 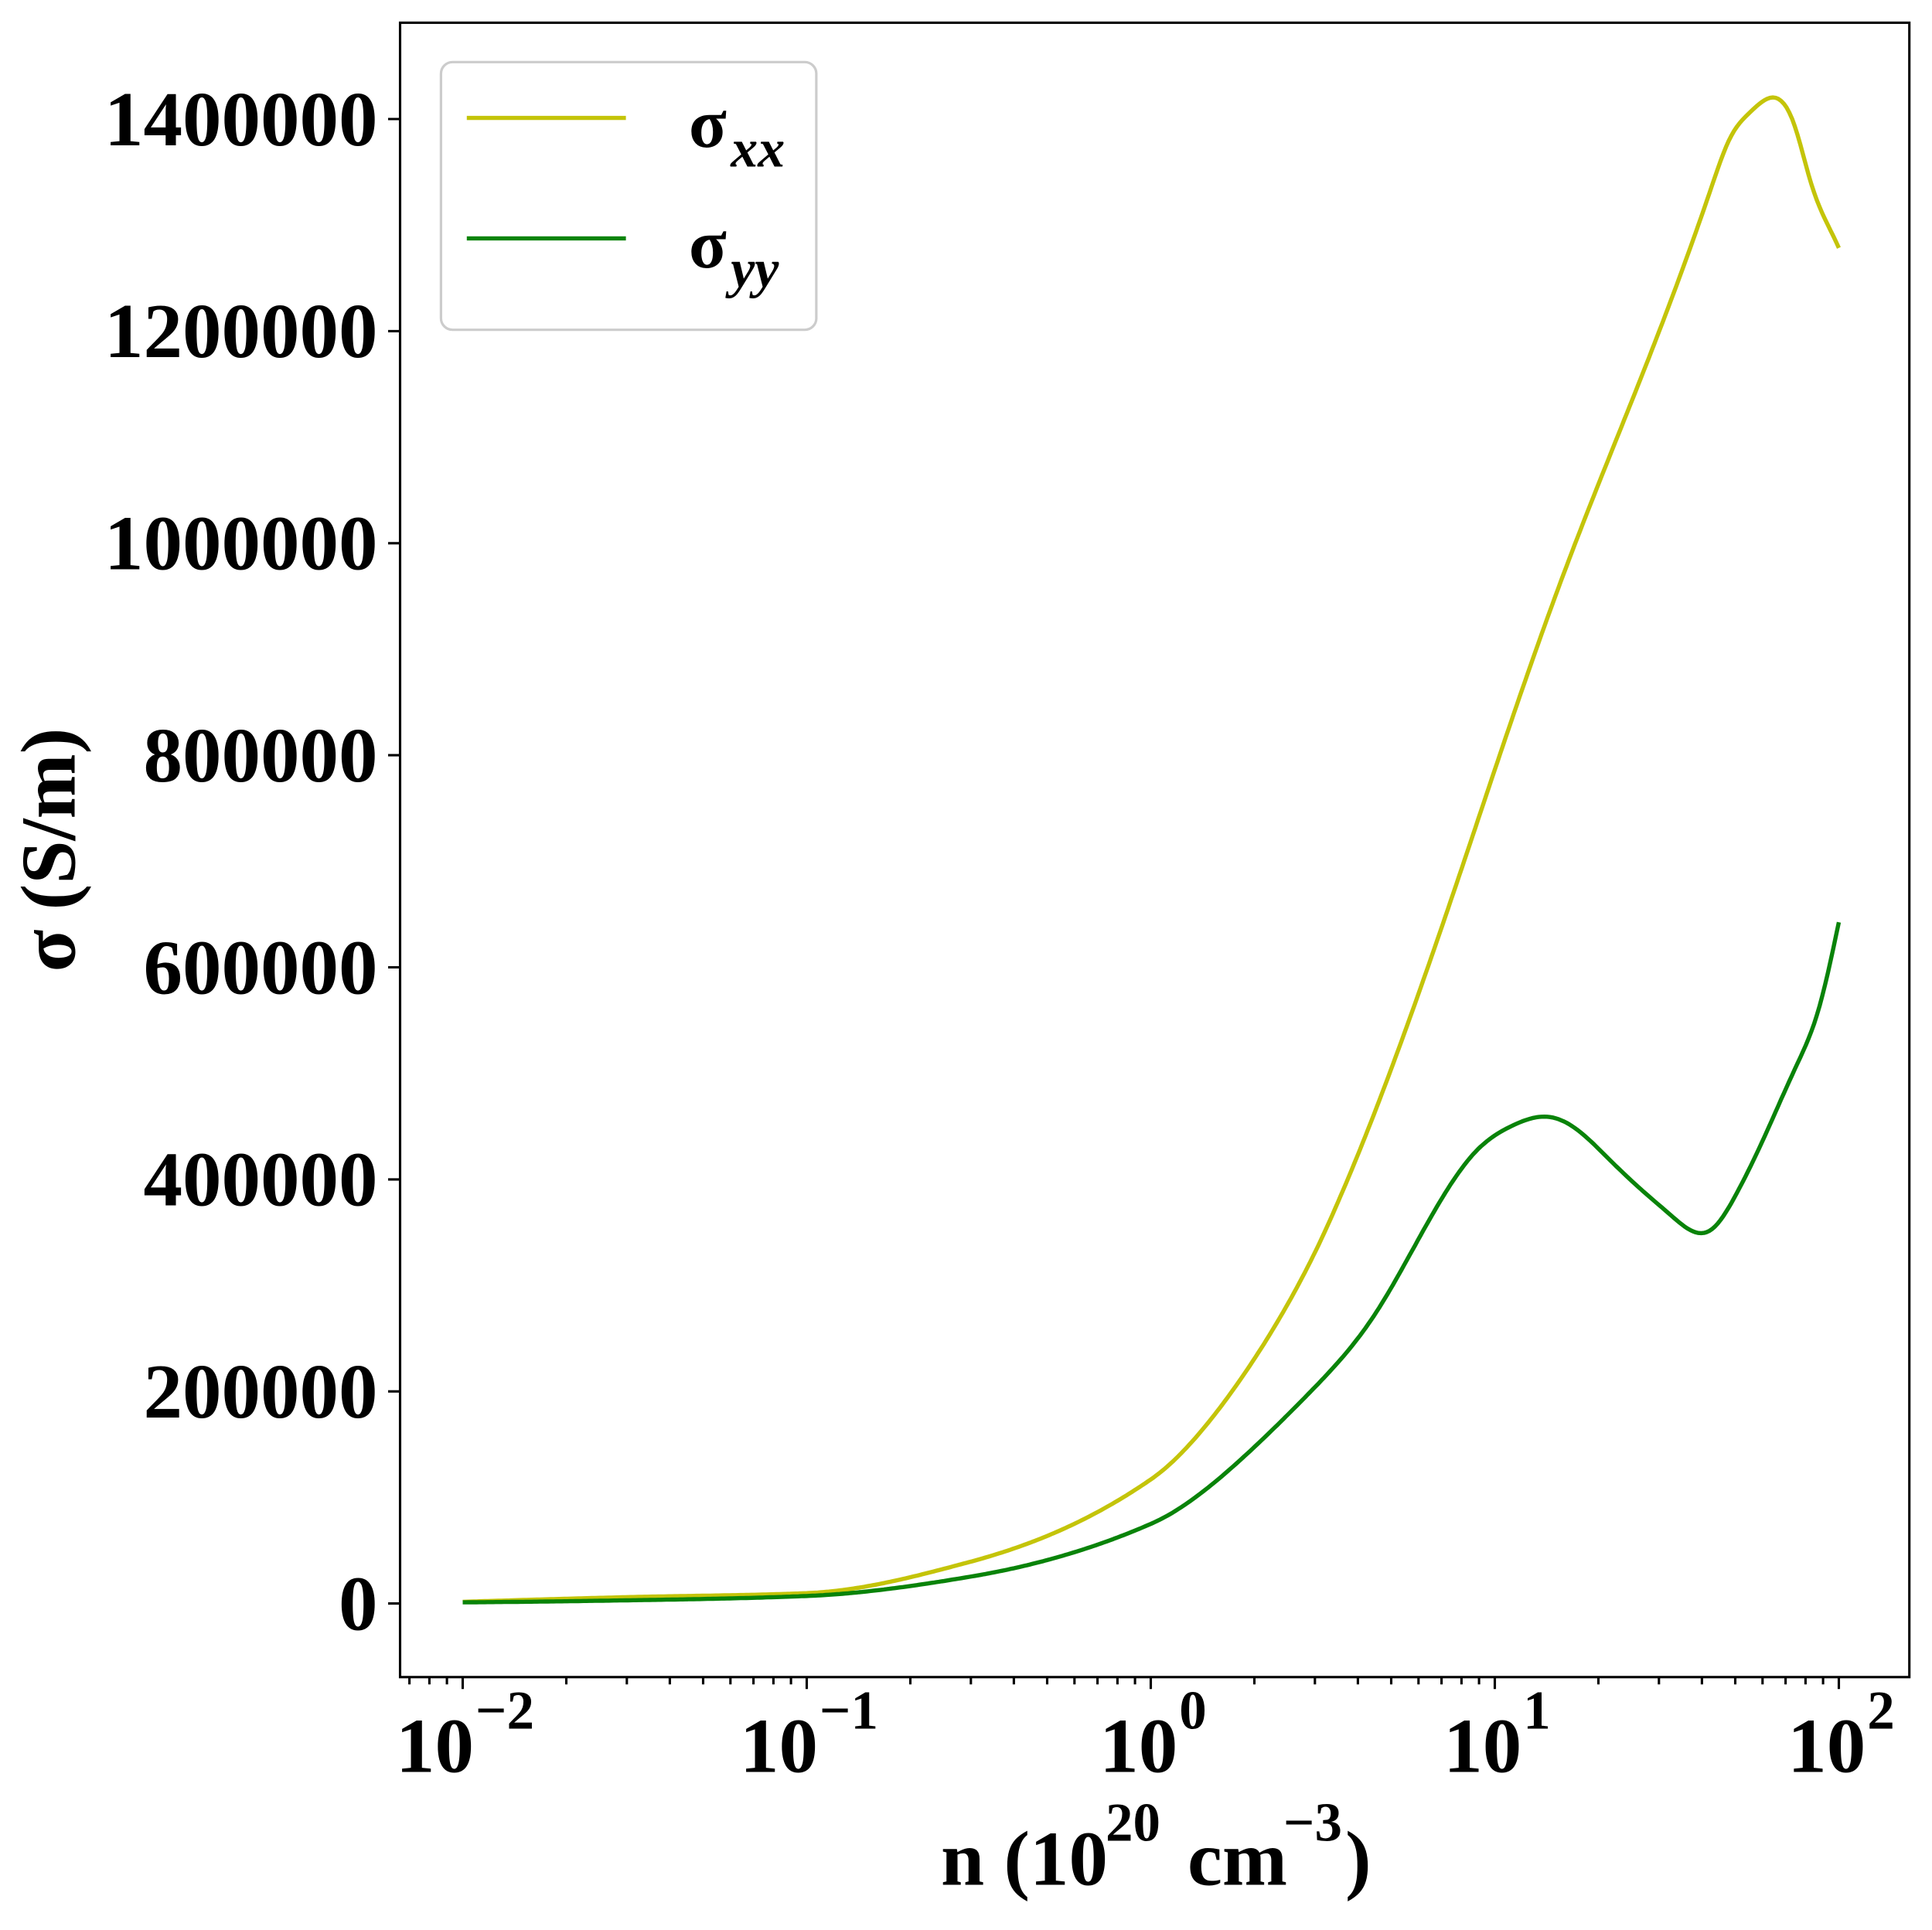 What do you see at coordinates (241, 119) in the screenshot?
I see `svg-text: 1400000` at bounding box center [241, 119].